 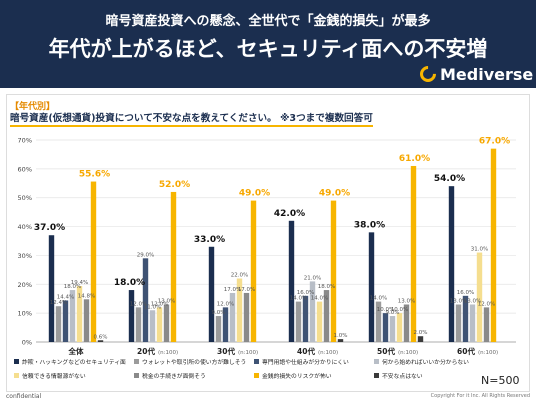 I want to click on main-title: 年代が上がるほど、セキュリティ面への不安増, so click(x=268, y=49).